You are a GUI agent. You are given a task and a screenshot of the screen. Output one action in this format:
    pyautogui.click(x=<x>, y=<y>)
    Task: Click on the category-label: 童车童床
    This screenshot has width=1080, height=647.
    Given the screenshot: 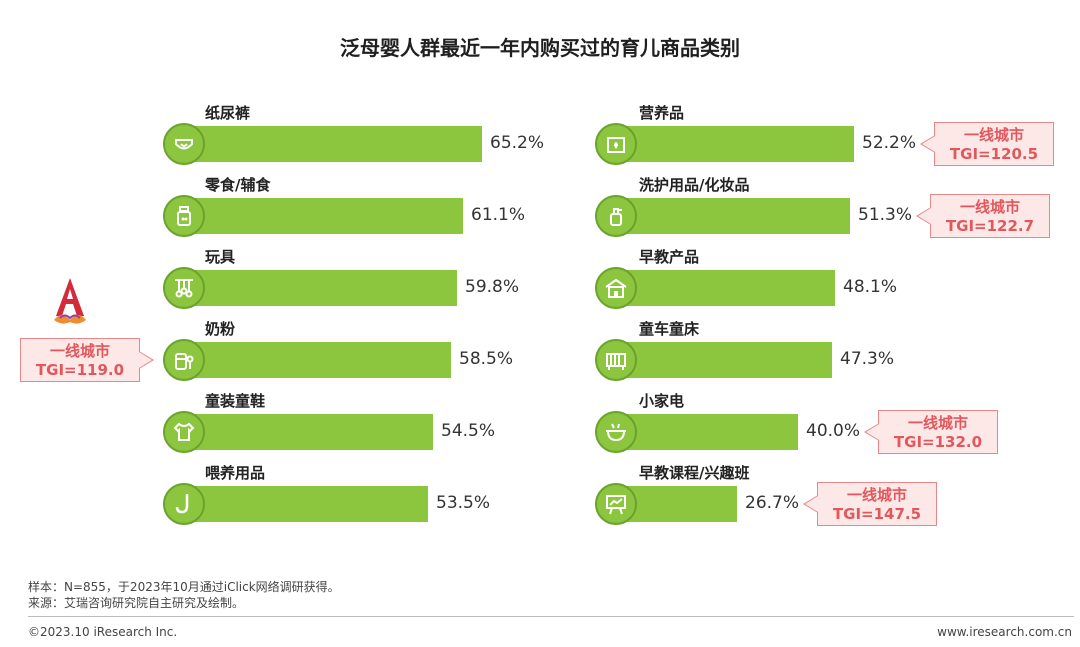 What is the action you would take?
    pyautogui.click(x=669, y=329)
    